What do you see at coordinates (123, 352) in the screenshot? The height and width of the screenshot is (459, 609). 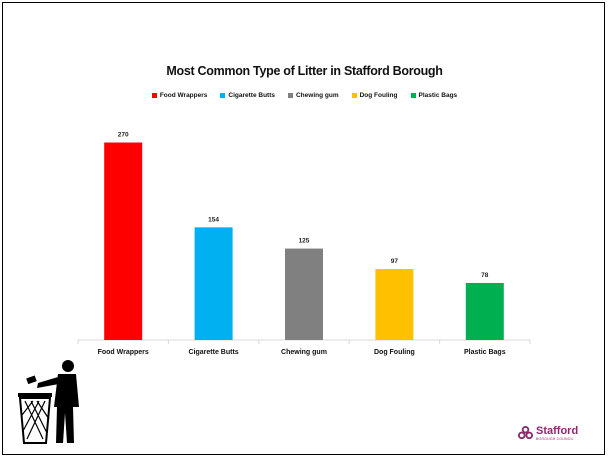 I see `tick-label: Food Wrappers` at bounding box center [123, 352].